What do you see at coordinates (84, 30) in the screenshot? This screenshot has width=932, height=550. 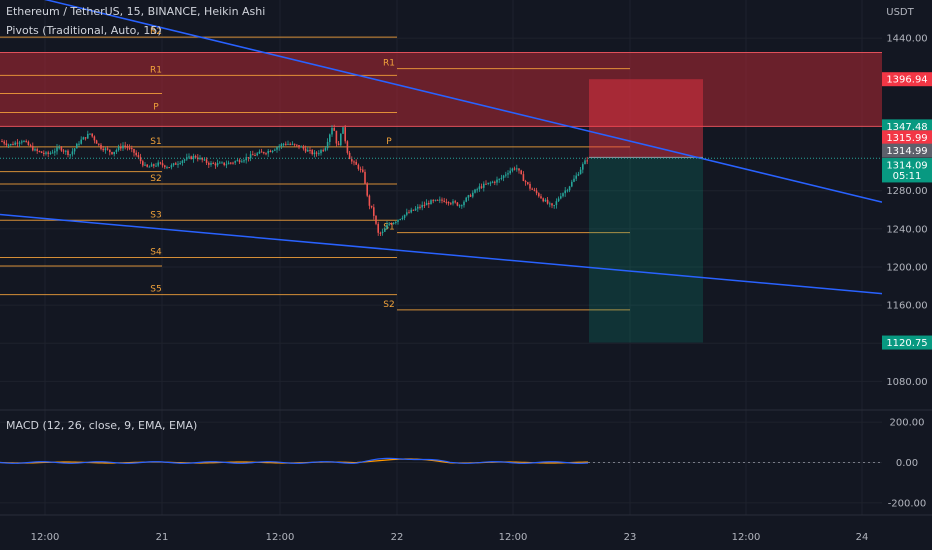 I see `pivots-legend: Pivots (Traditional, Auto, 15)` at bounding box center [84, 30].